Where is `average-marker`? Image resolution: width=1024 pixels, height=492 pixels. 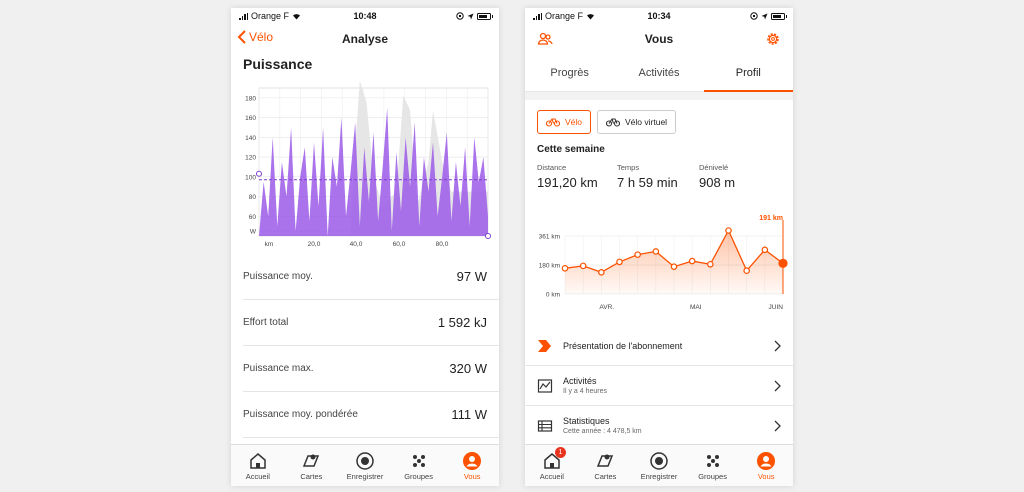
average-marker is located at coordinates (259, 173).